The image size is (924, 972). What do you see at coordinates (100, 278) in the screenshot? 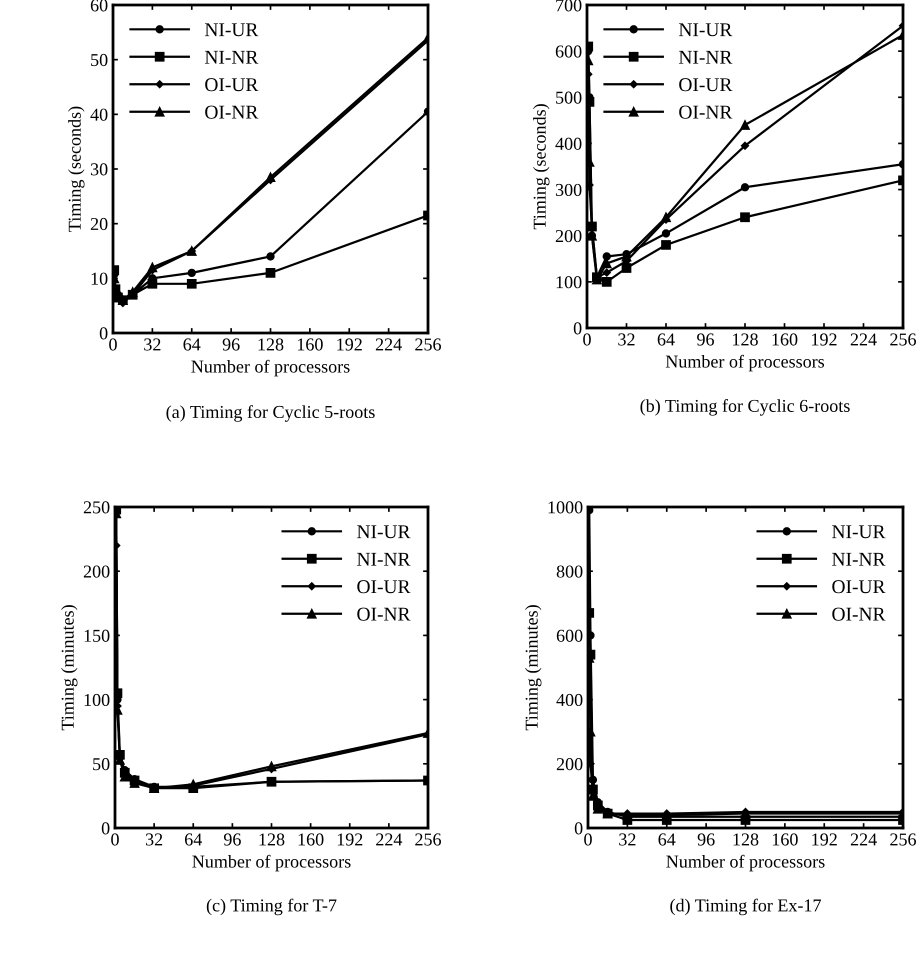
I see `y-tick-label: 10` at bounding box center [100, 278].